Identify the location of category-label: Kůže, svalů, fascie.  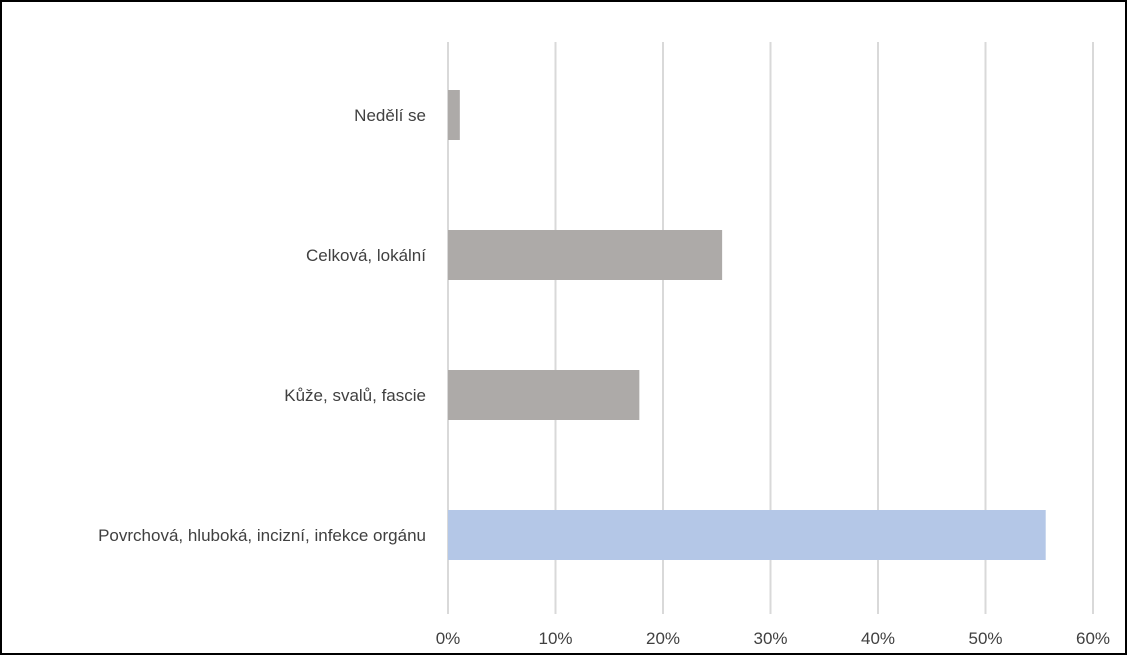
(355, 395).